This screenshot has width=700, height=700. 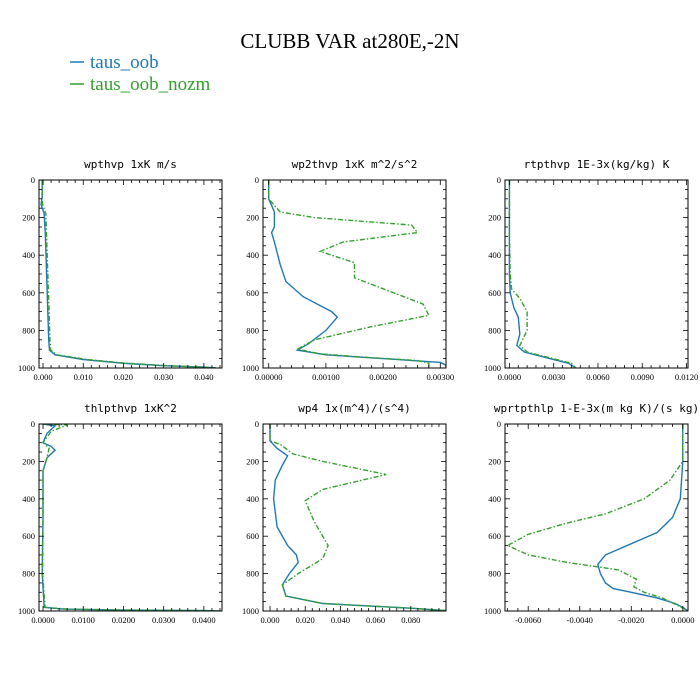 What do you see at coordinates (597, 377) in the screenshot?
I see `x-tick-label: 0.0060` at bounding box center [597, 377].